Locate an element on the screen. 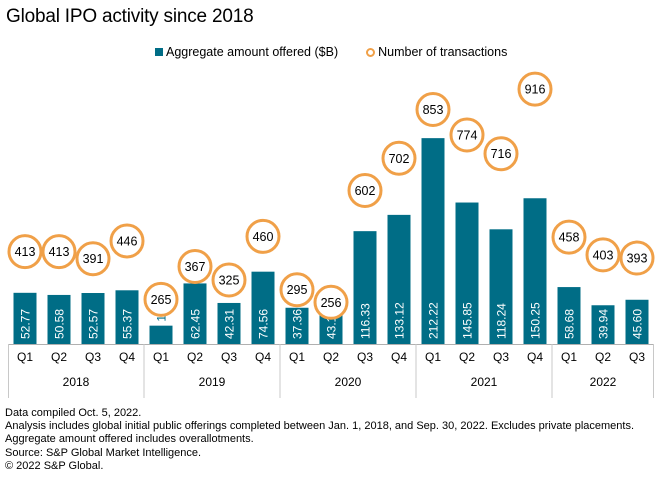  transaction-value-label: 295 is located at coordinates (297, 290).